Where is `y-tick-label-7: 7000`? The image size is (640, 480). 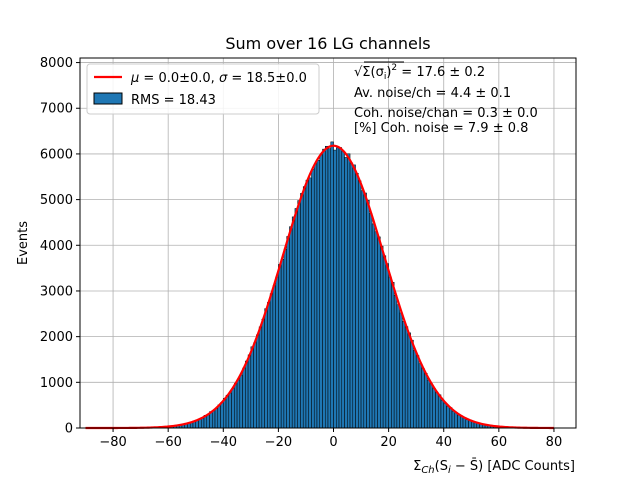
y-tick-label-7: 7000 is located at coordinates (56, 109).